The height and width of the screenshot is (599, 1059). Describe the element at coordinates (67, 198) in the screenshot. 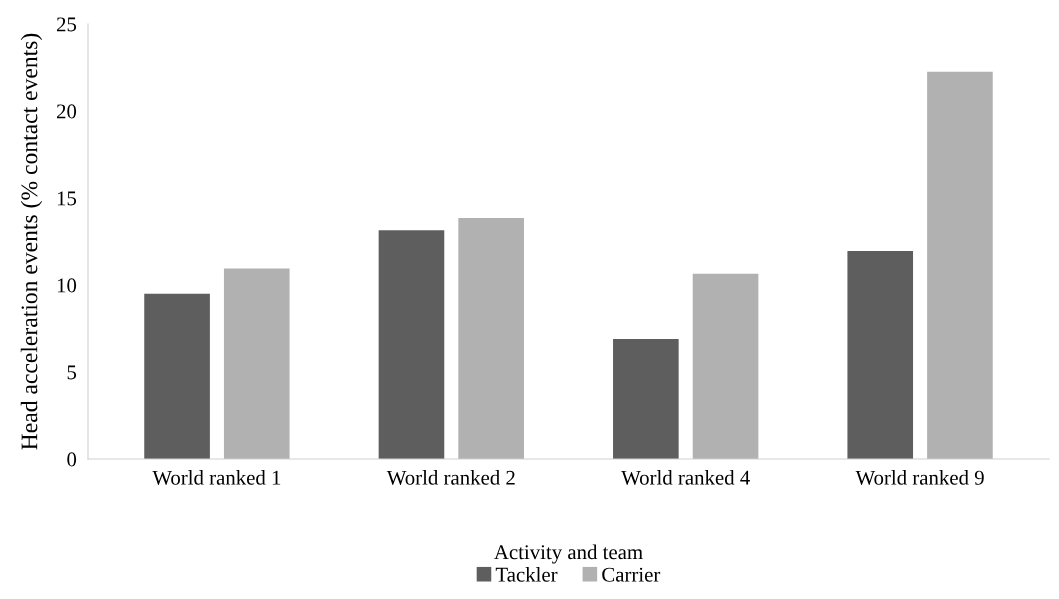

I see `y-tick-label: 15` at that location.